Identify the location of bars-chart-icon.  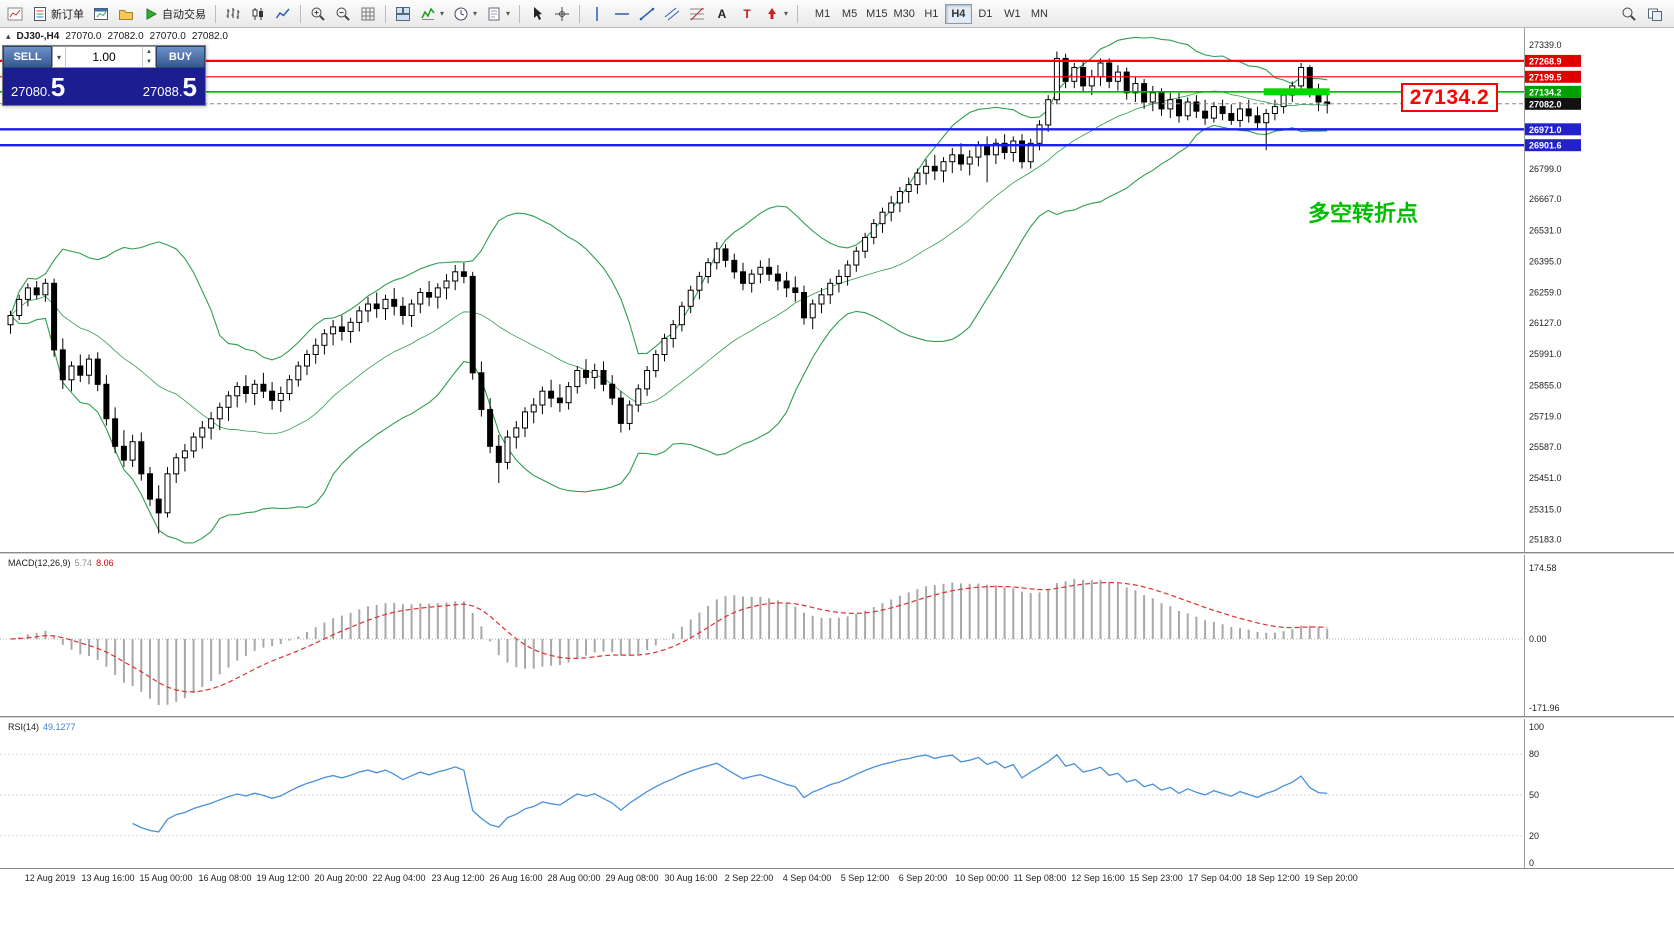
(233, 13).